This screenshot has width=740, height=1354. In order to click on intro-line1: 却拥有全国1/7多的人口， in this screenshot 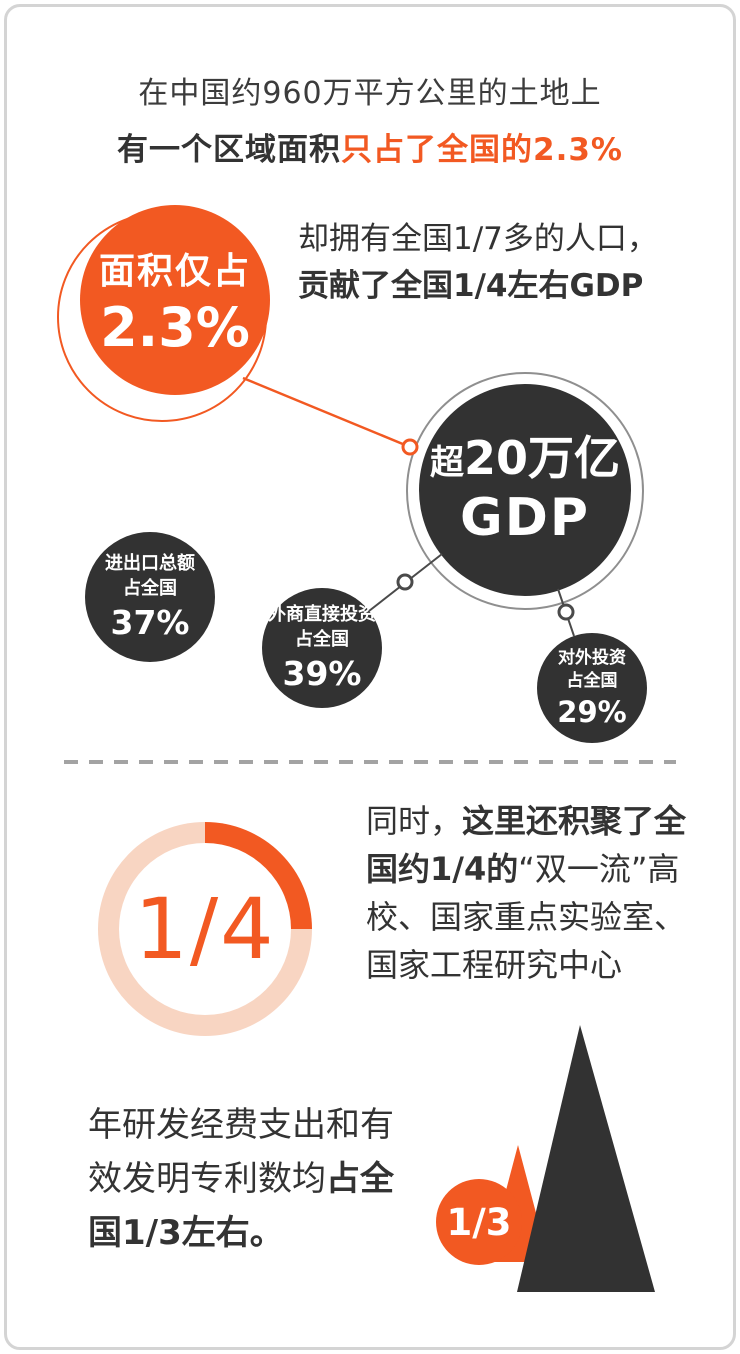, I will do `click(478, 239)`.